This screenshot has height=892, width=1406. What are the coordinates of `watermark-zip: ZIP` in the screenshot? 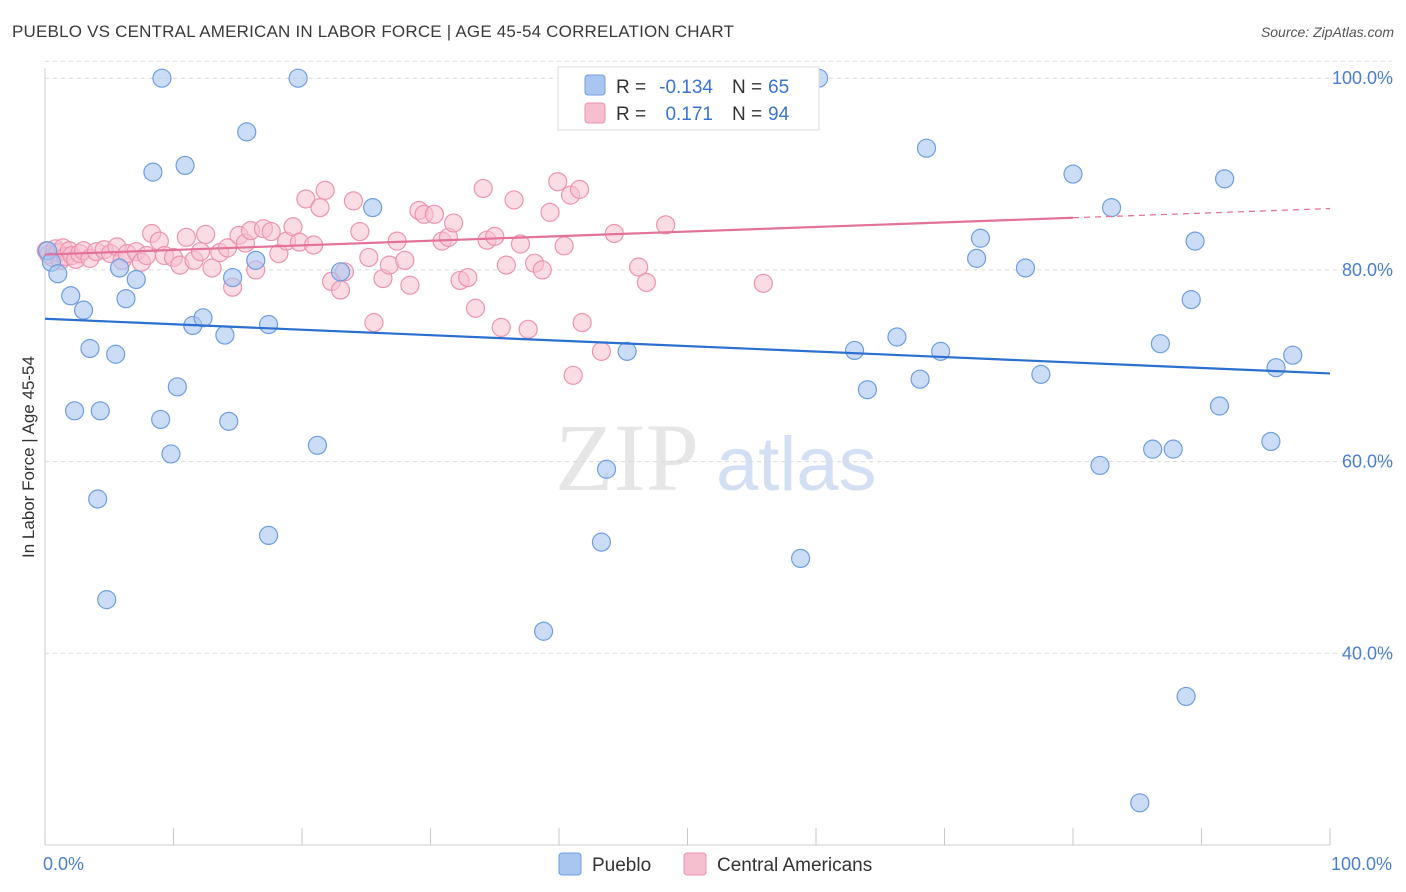 It's located at (627, 457).